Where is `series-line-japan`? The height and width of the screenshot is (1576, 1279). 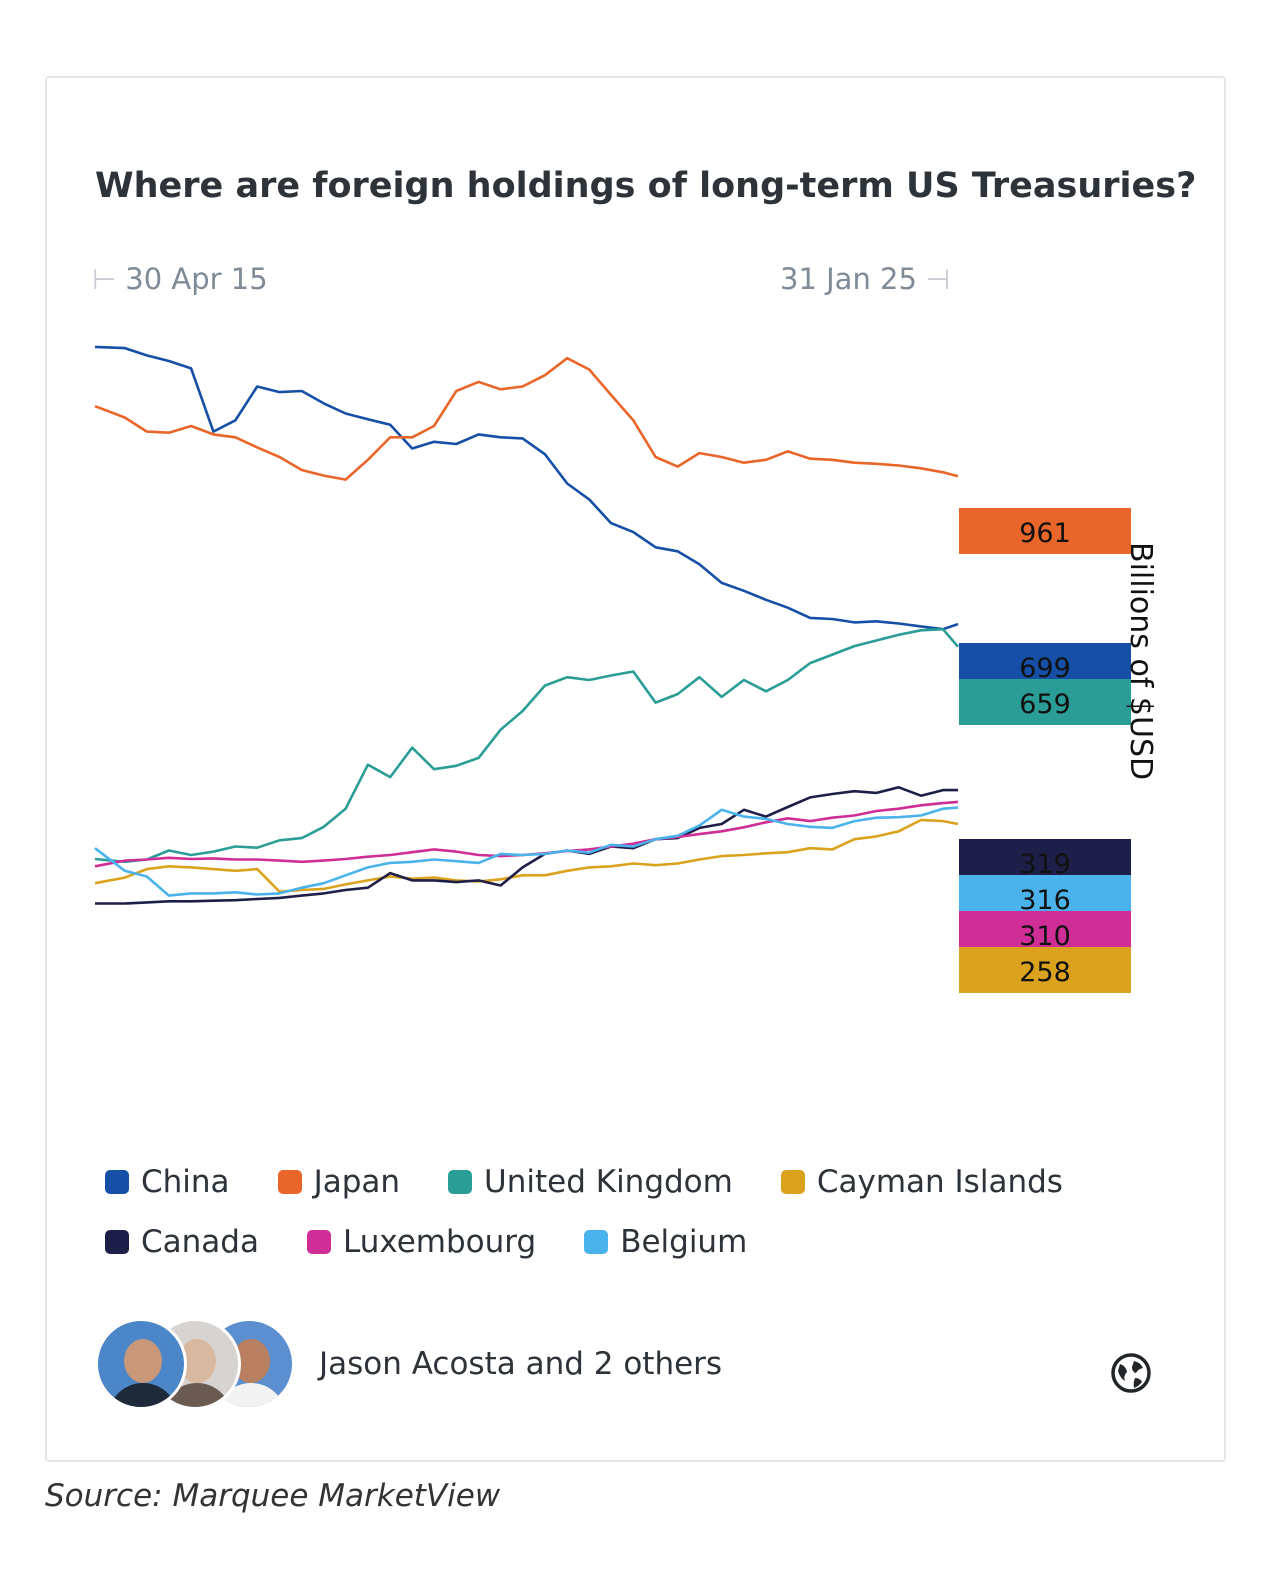 series-line-japan is located at coordinates (526, 418).